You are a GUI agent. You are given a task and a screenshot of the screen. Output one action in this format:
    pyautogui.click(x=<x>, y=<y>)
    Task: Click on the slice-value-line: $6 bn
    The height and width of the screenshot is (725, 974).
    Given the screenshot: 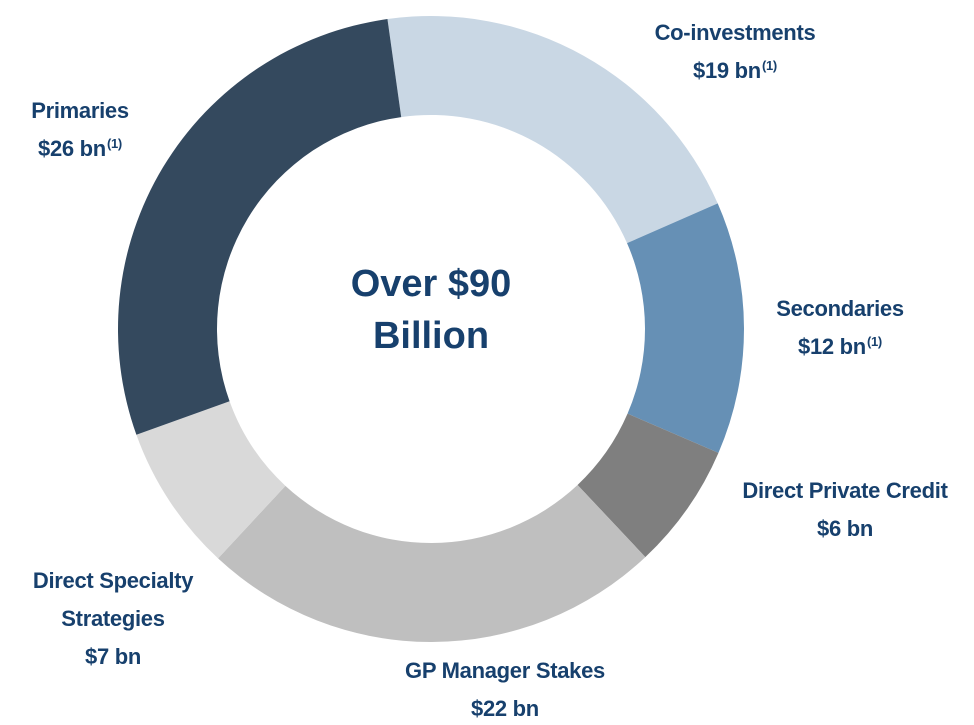 What is the action you would take?
    pyautogui.click(x=839, y=529)
    